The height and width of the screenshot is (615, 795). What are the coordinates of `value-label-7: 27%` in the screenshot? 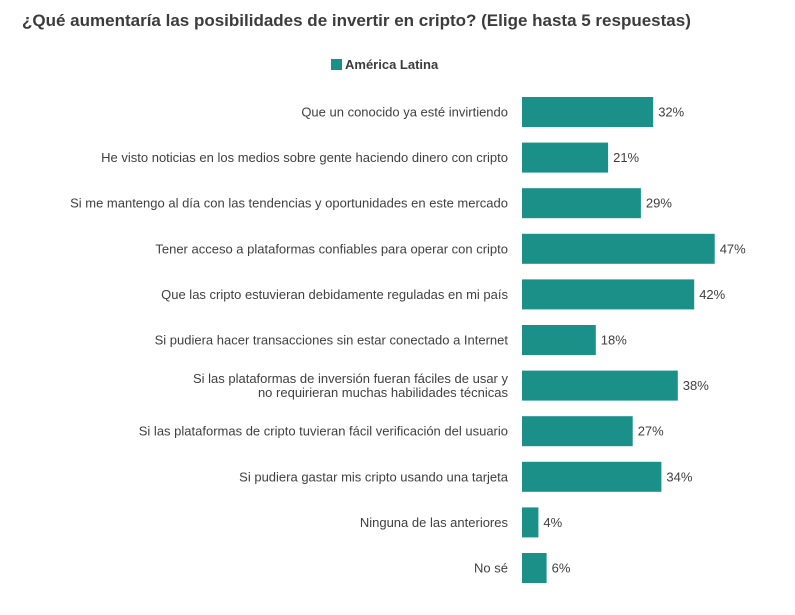 It's located at (651, 431).